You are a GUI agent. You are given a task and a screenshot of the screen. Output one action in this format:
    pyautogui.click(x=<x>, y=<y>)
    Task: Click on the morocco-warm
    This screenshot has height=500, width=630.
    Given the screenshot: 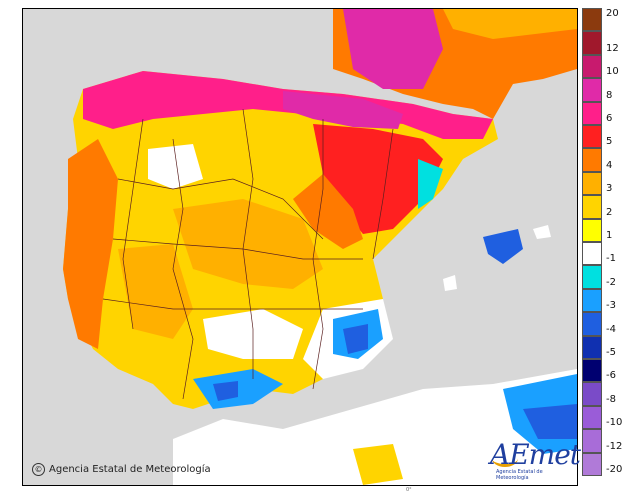 What is the action you would take?
    pyautogui.click(x=378, y=464)
    